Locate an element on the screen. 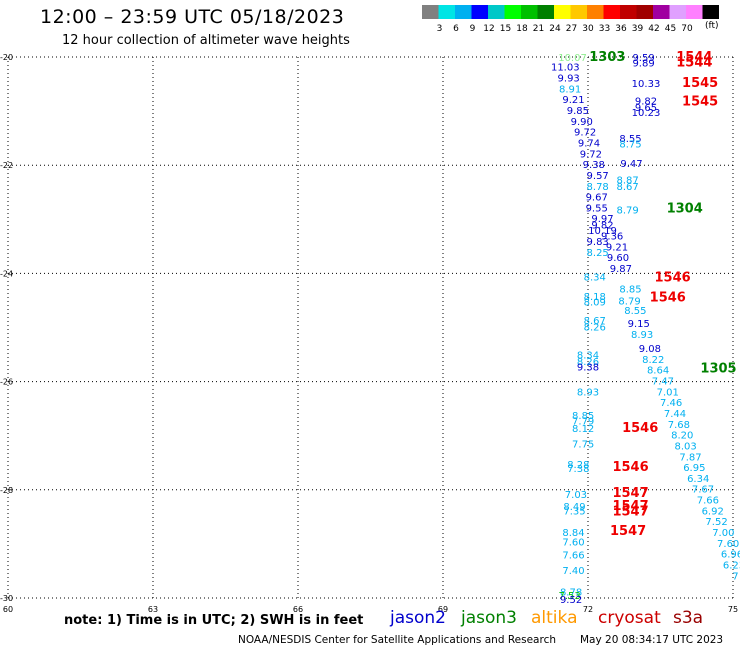 Image resolution: width=740 pixels, height=650 pixels. y-tick-label: -22 is located at coordinates (6, 165).